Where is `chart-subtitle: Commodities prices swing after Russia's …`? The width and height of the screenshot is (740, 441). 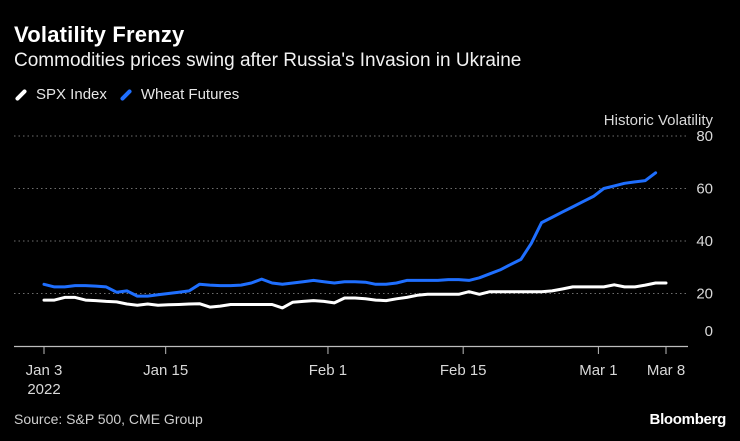
chart-subtitle: Commodities prices swing after Russia's … is located at coordinates (268, 60).